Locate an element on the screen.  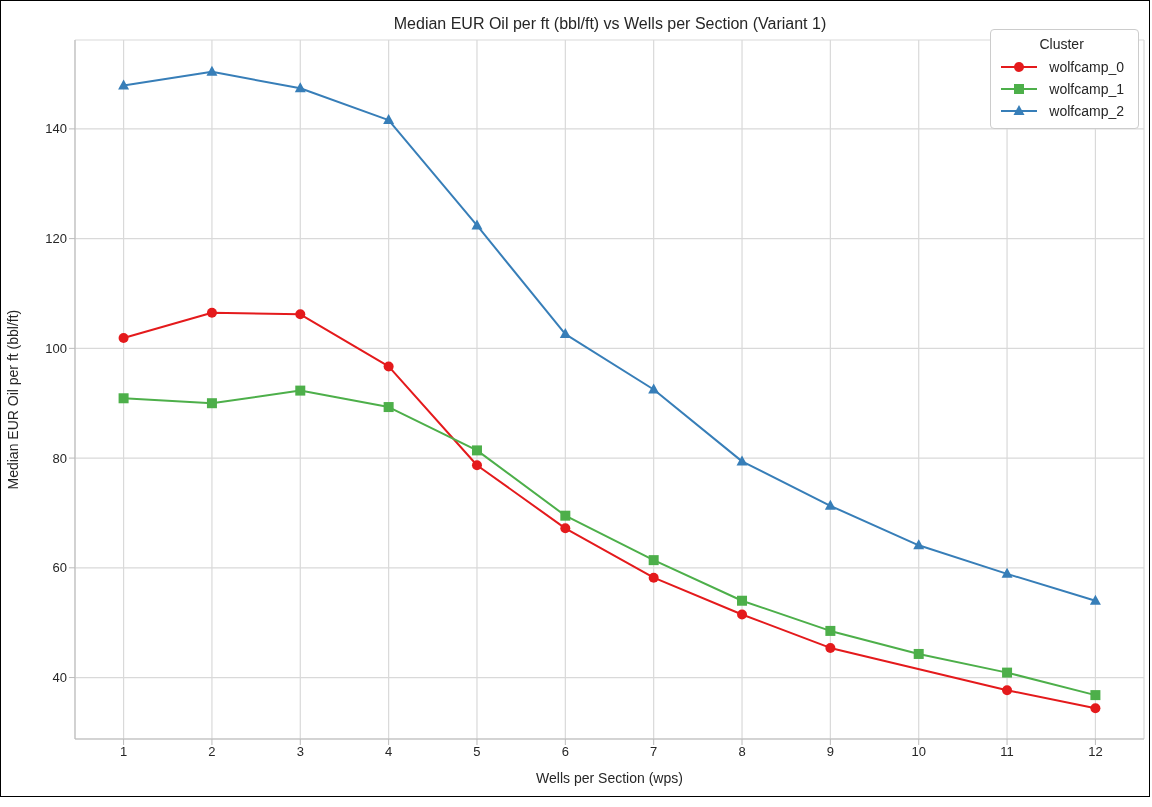
x-tick-label: 10 is located at coordinates (918, 752).